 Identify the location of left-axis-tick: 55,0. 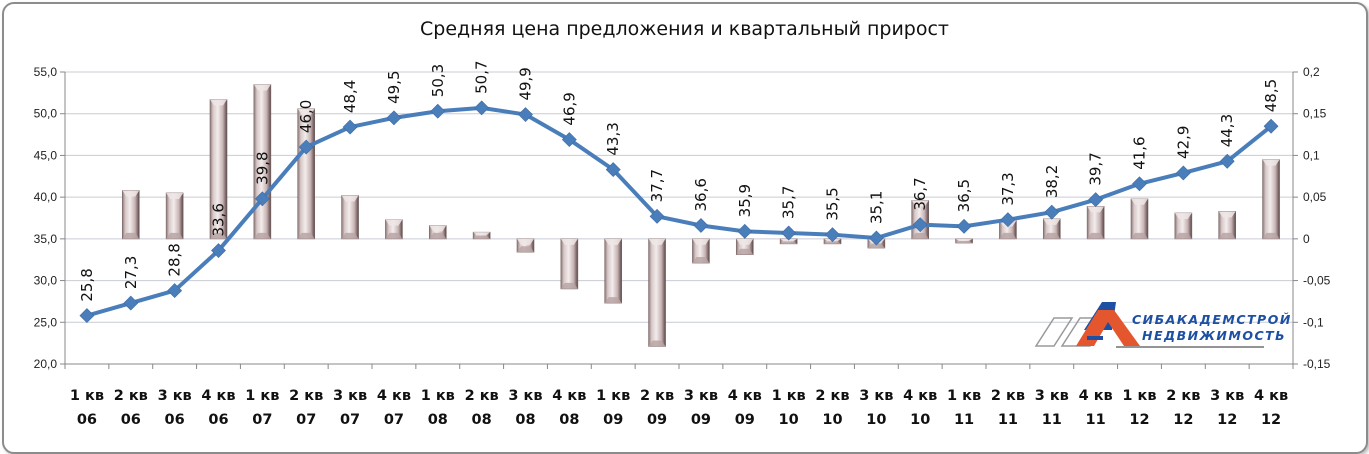
(46, 72).